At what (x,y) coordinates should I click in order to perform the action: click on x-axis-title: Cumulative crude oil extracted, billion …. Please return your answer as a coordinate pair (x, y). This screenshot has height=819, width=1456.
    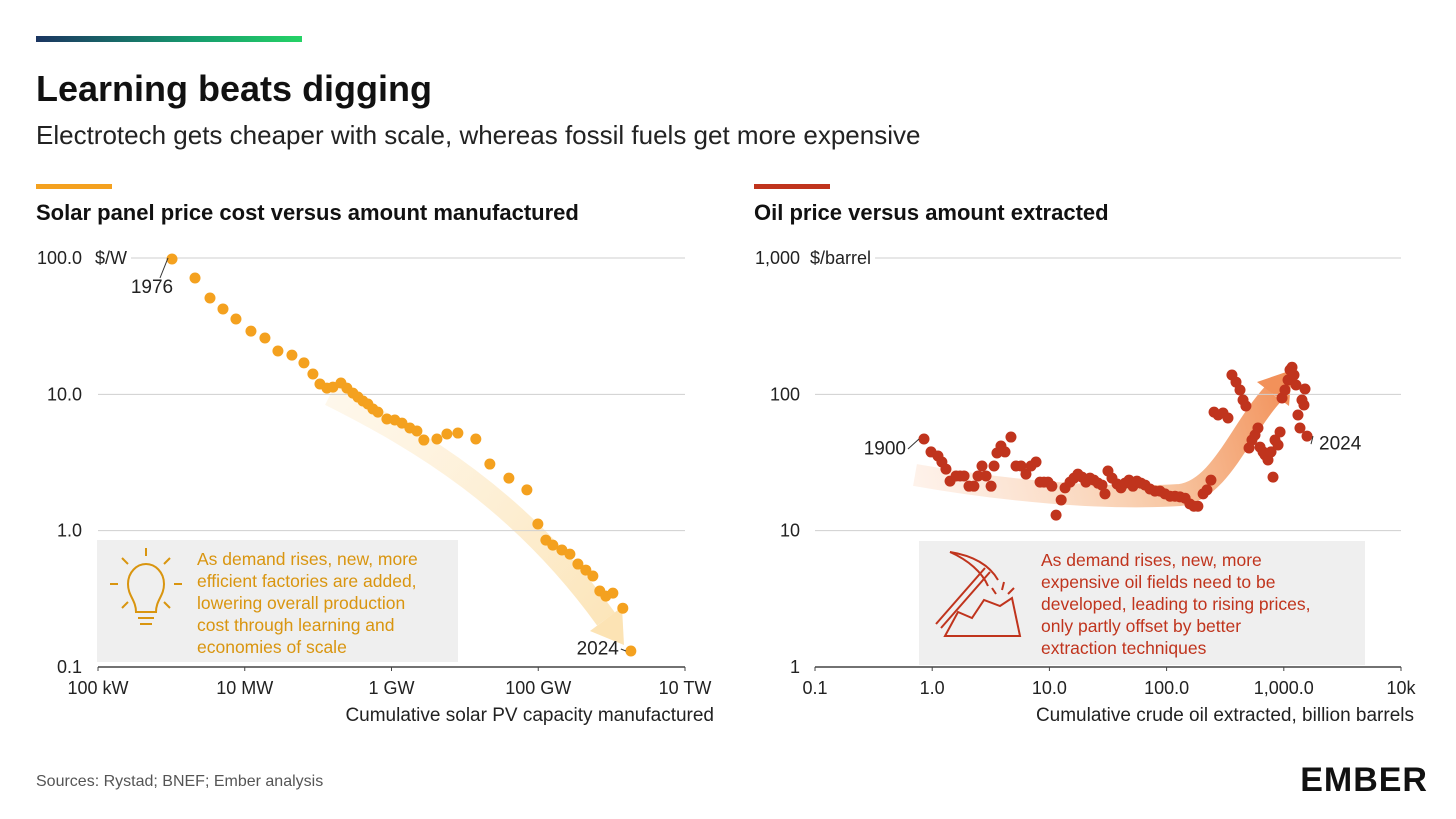
    Looking at the image, I should click on (1225, 715).